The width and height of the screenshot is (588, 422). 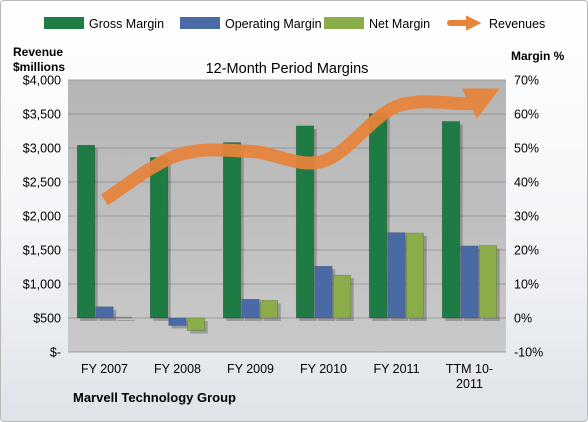 What do you see at coordinates (396, 369) in the screenshot?
I see `category-label: FY 2011` at bounding box center [396, 369].